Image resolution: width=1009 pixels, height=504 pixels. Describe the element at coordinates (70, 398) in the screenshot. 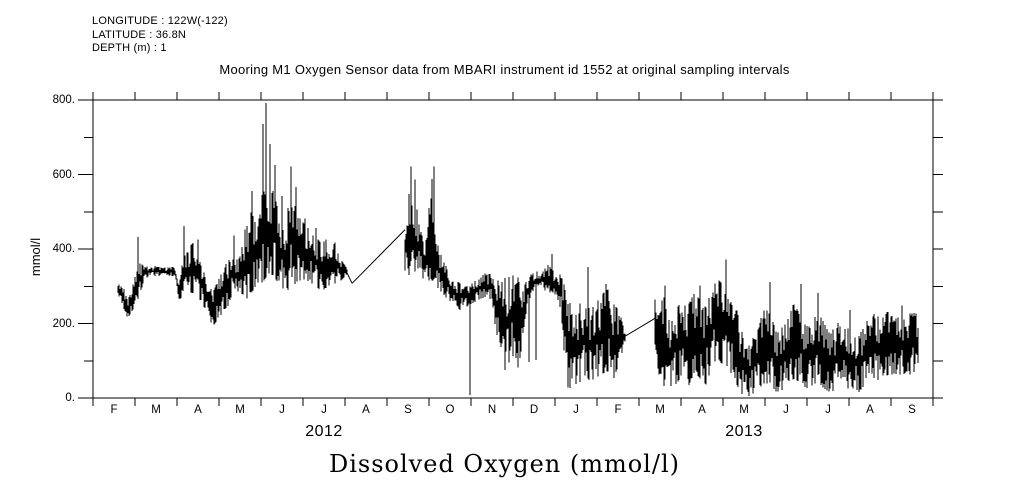

I see `y-tick-label: 0.` at that location.